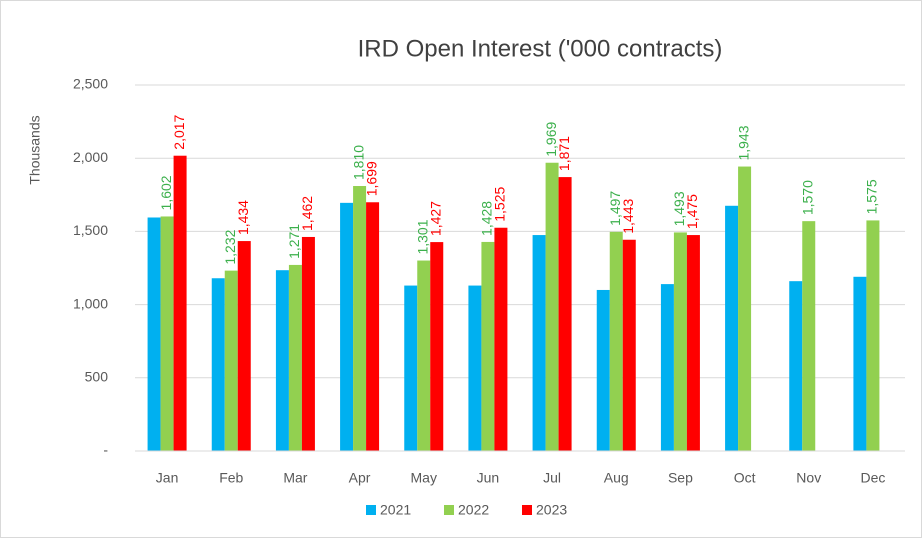 The width and height of the screenshot is (922, 538). Describe the element at coordinates (616, 478) in the screenshot. I see `x-tick-label: Aug` at that location.